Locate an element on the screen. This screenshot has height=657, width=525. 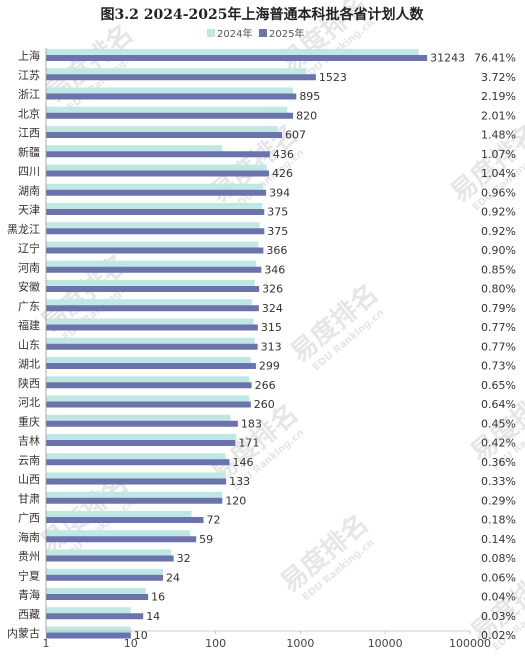
category-label: 江苏 is located at coordinates (29, 75).